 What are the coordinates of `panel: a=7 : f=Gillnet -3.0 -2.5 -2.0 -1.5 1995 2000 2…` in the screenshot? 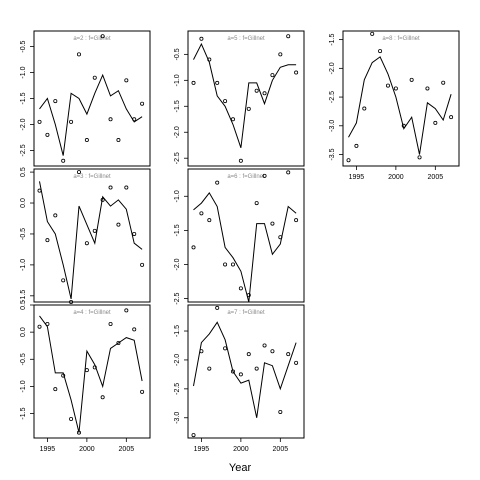 It's located at (239, 378).